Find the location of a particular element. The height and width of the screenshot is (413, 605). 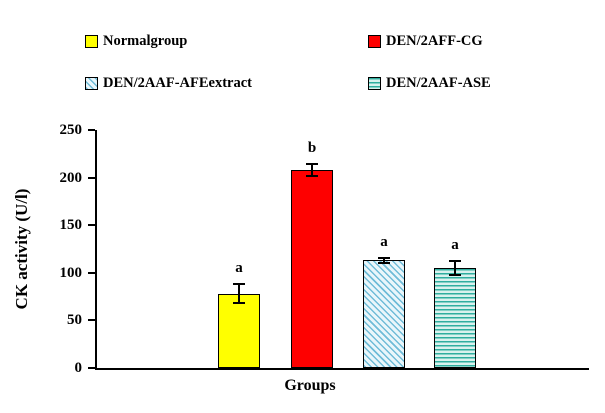

legend-label: DEN/2AAF-ASE is located at coordinates (438, 83).